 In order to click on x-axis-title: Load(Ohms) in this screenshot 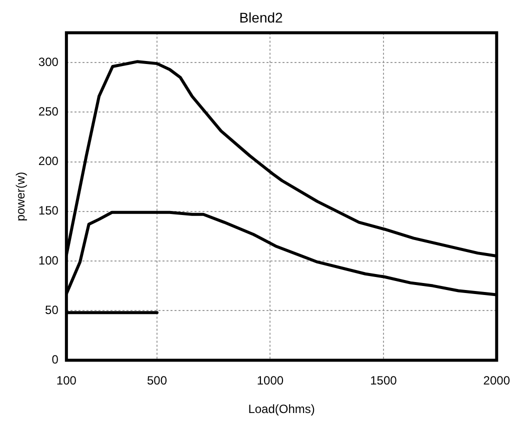, I will do `click(281, 409)`.